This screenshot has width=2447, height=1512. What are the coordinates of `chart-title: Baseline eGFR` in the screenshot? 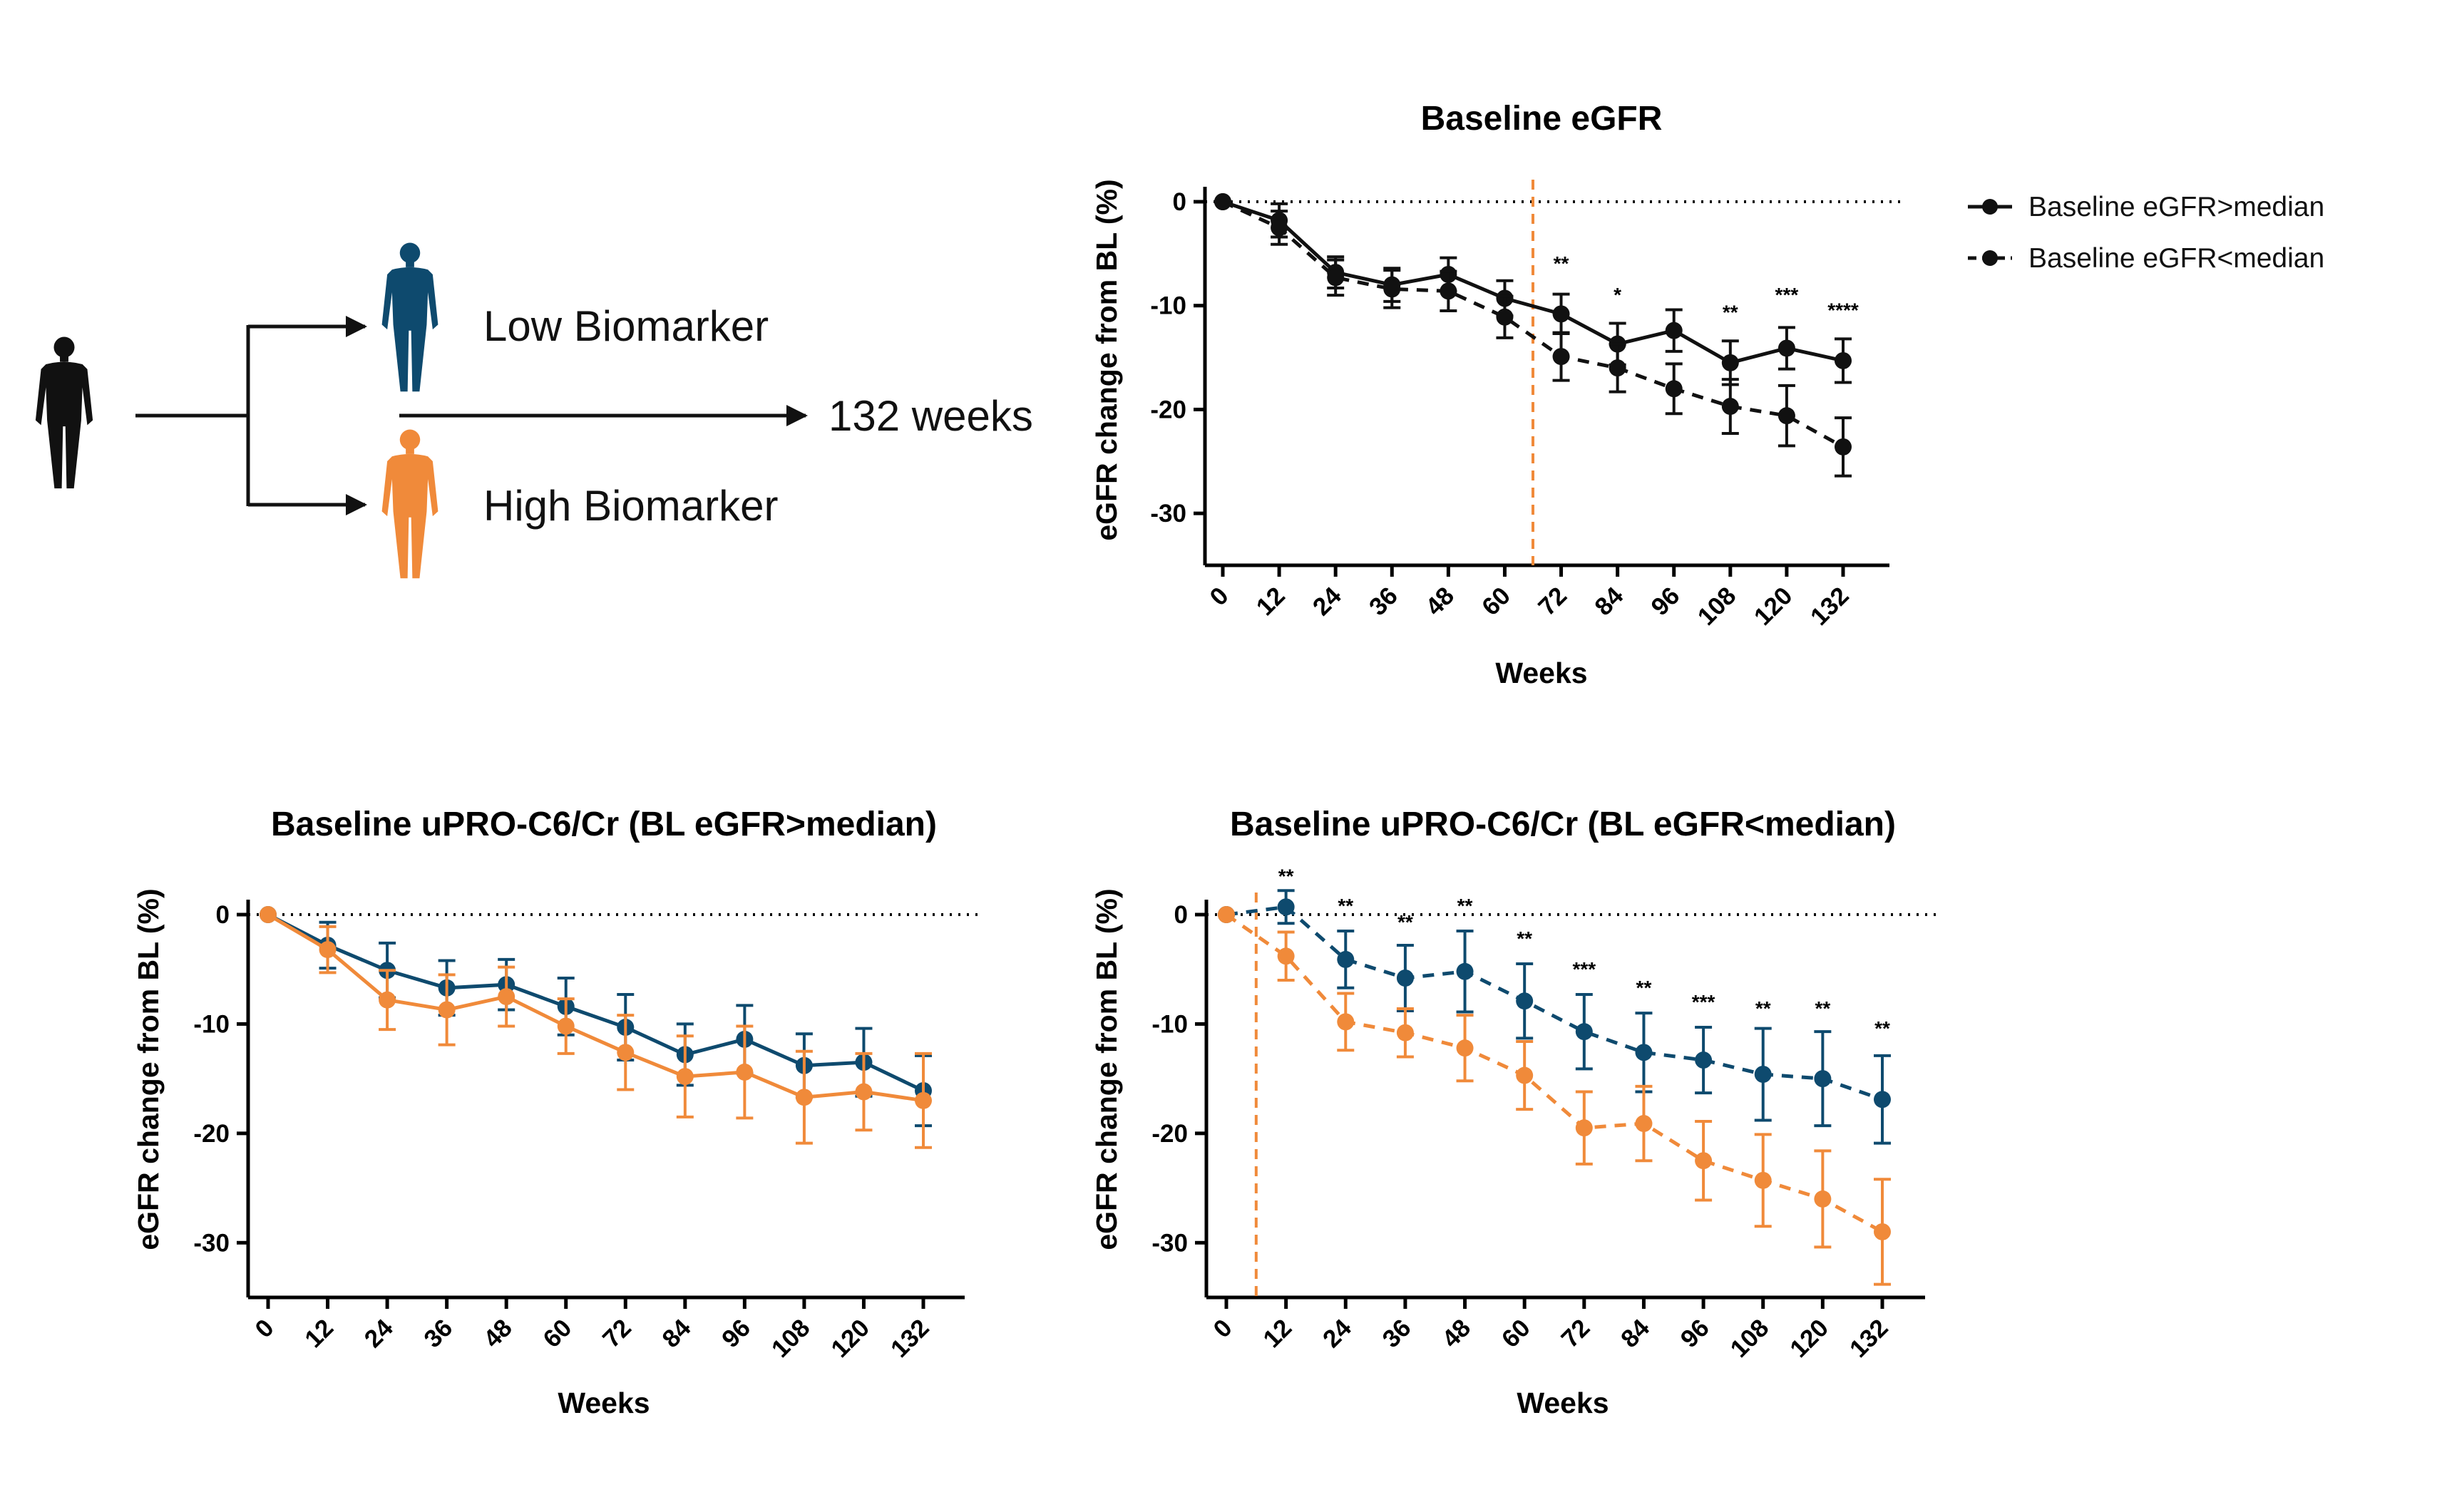 It's located at (1542, 119).